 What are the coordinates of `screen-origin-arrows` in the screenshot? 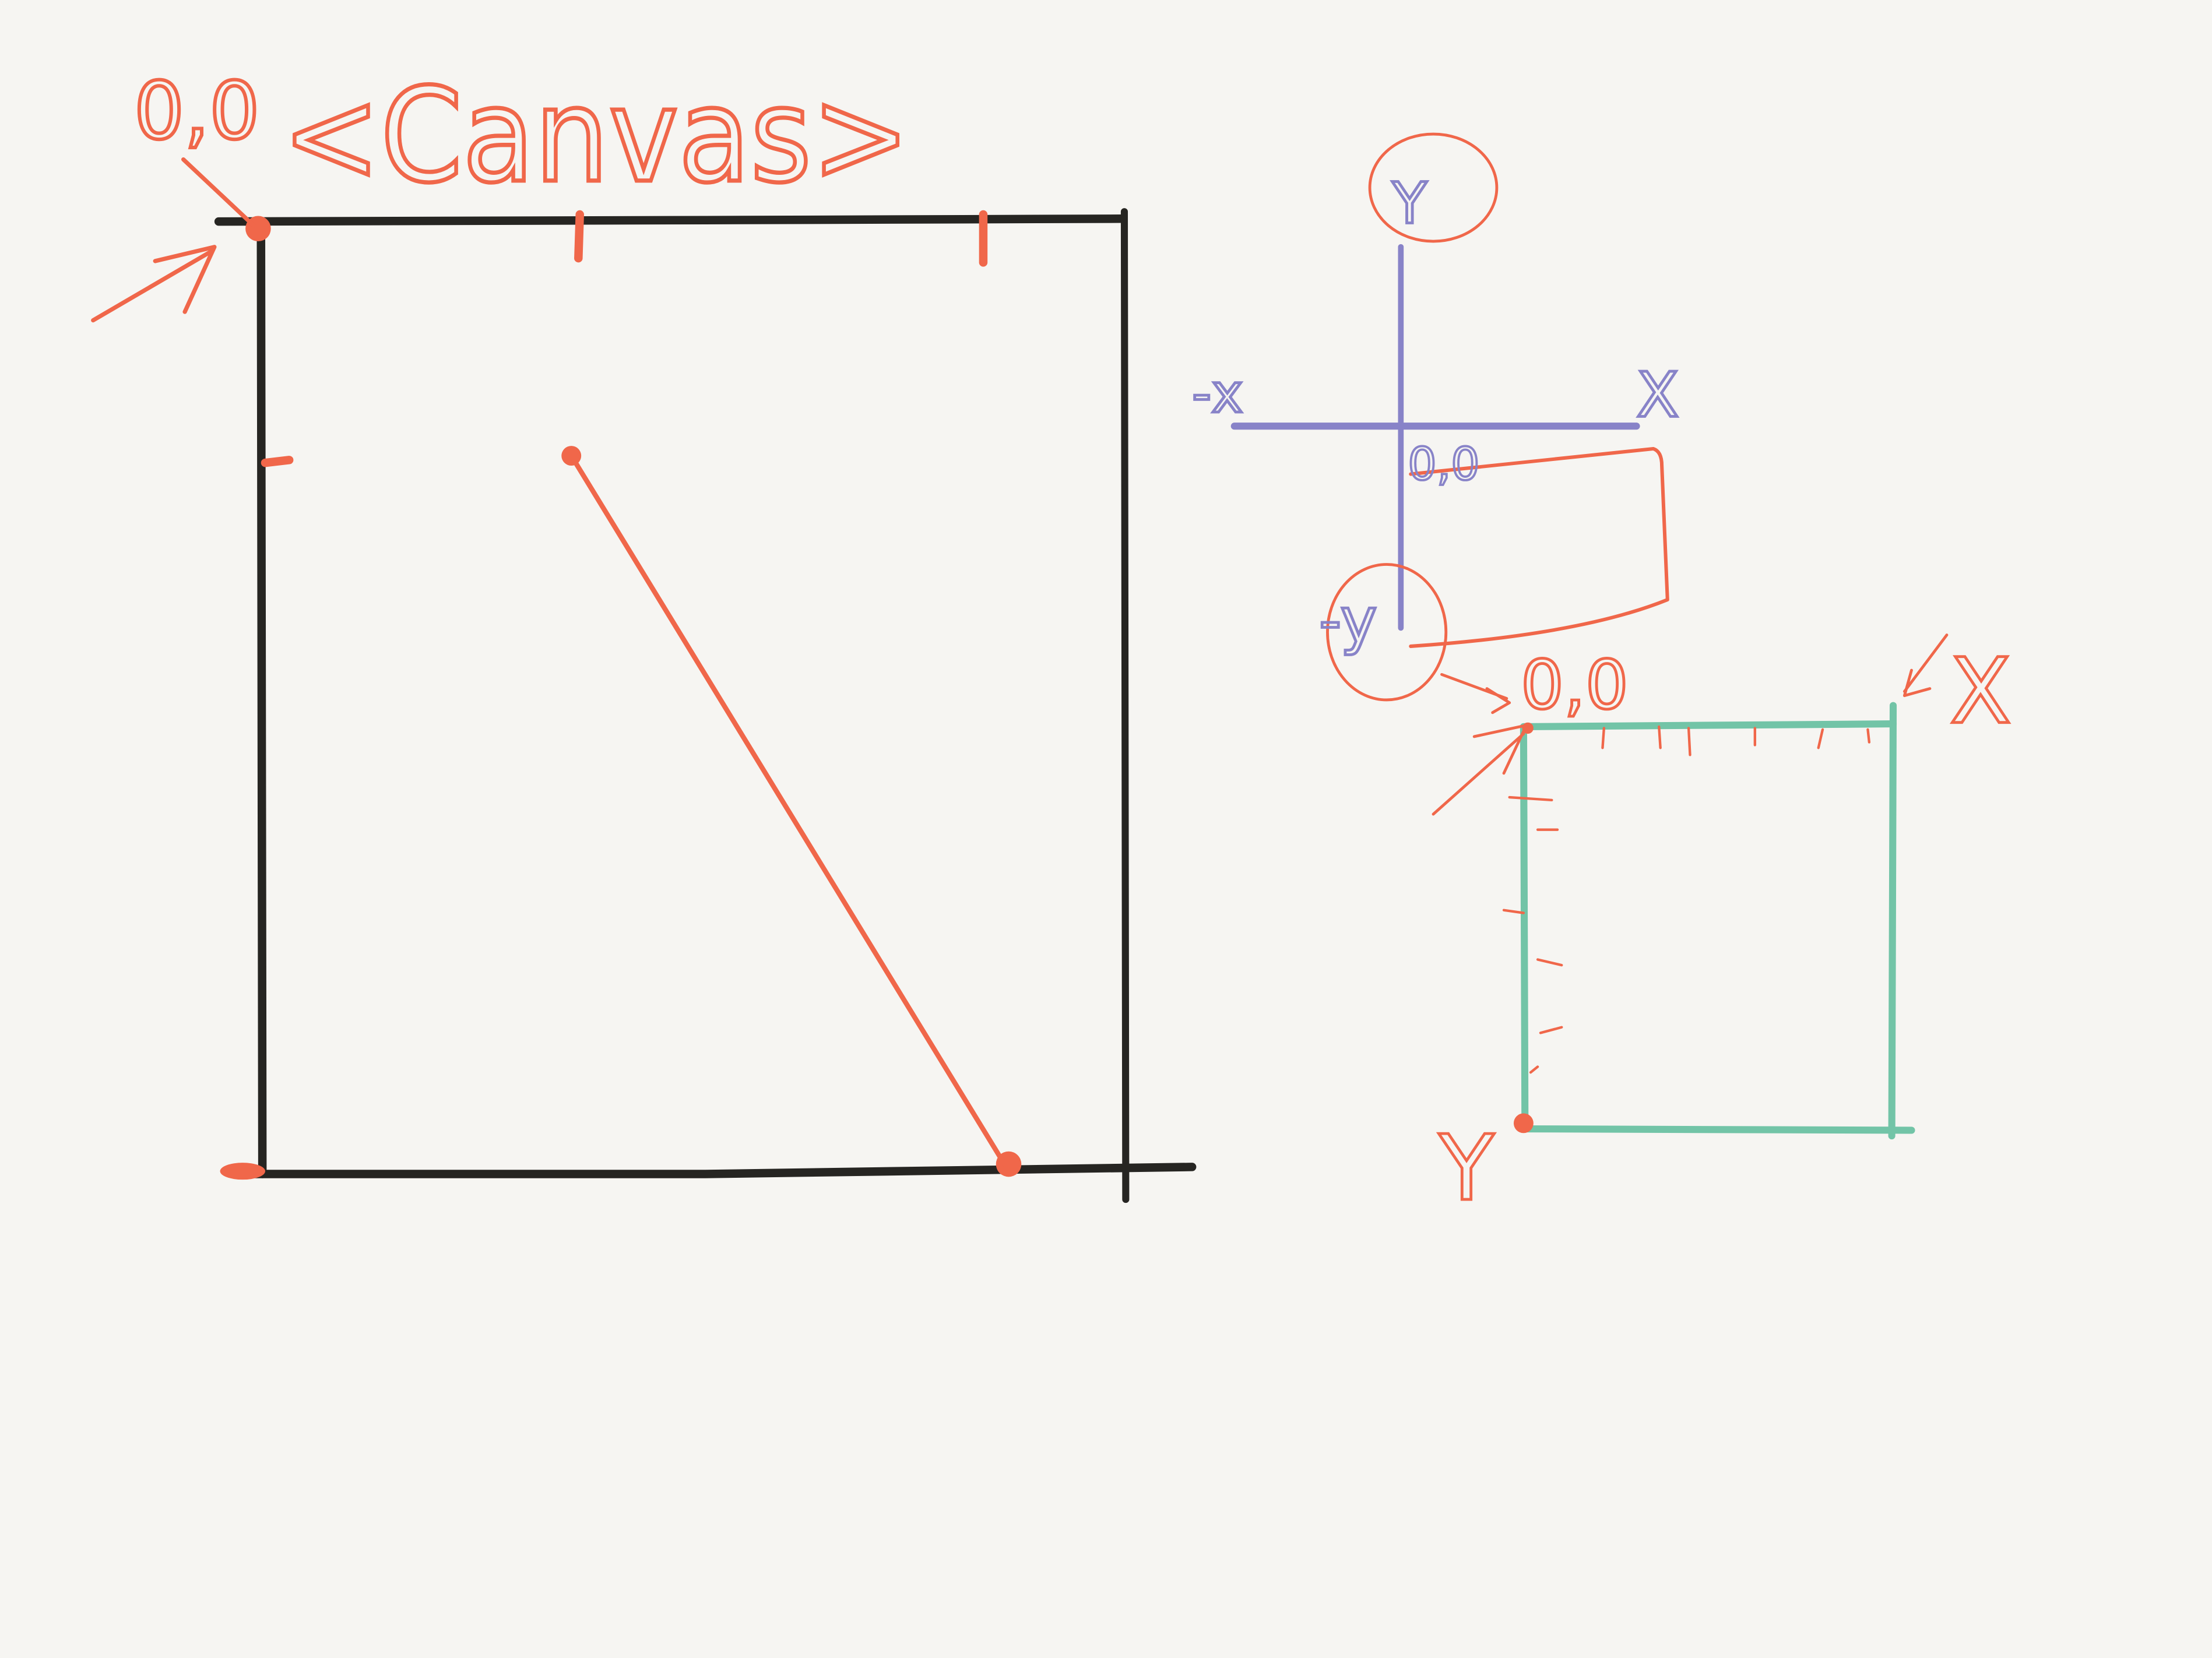 It's located at (1690, 724).